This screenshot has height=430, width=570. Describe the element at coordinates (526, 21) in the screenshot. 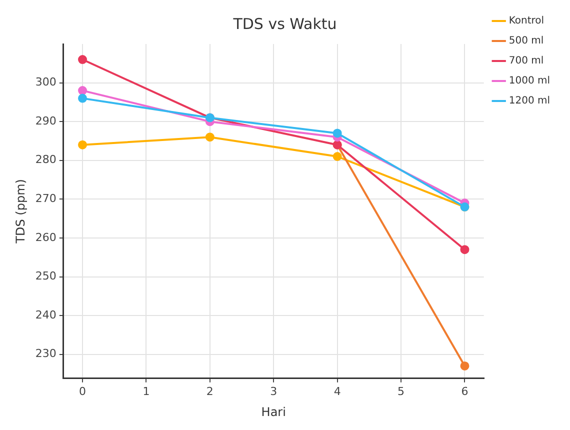

I see `legend-label: Kontrol` at that location.